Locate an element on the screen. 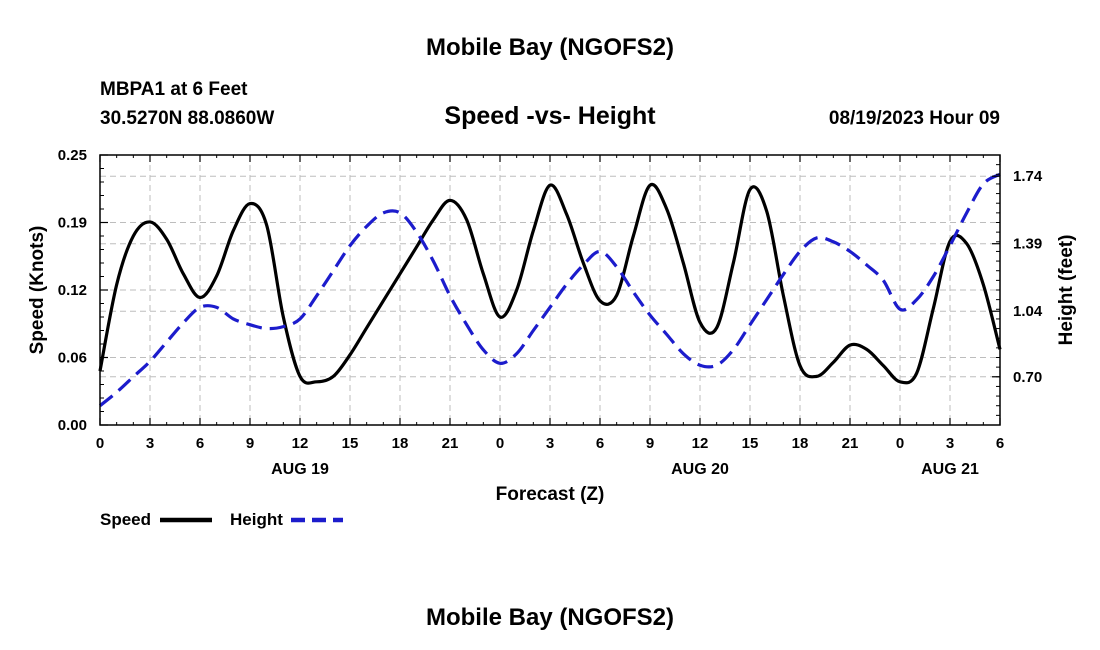  station-coordinates: 30.5270N 88.0860W is located at coordinates (187, 118).